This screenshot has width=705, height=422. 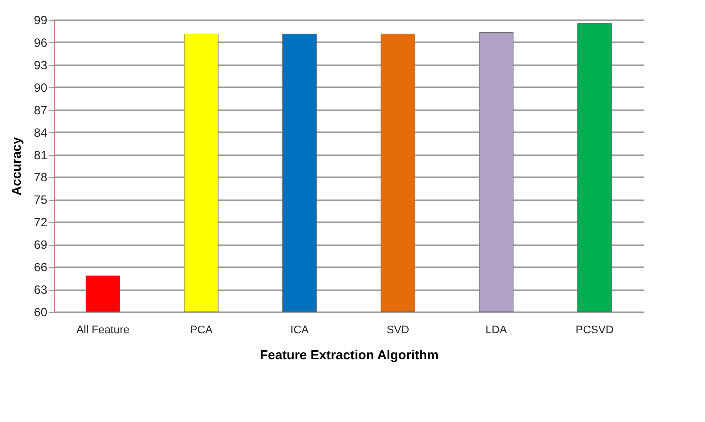 What do you see at coordinates (398, 330) in the screenshot?
I see `x-tick-label: SVD` at bounding box center [398, 330].